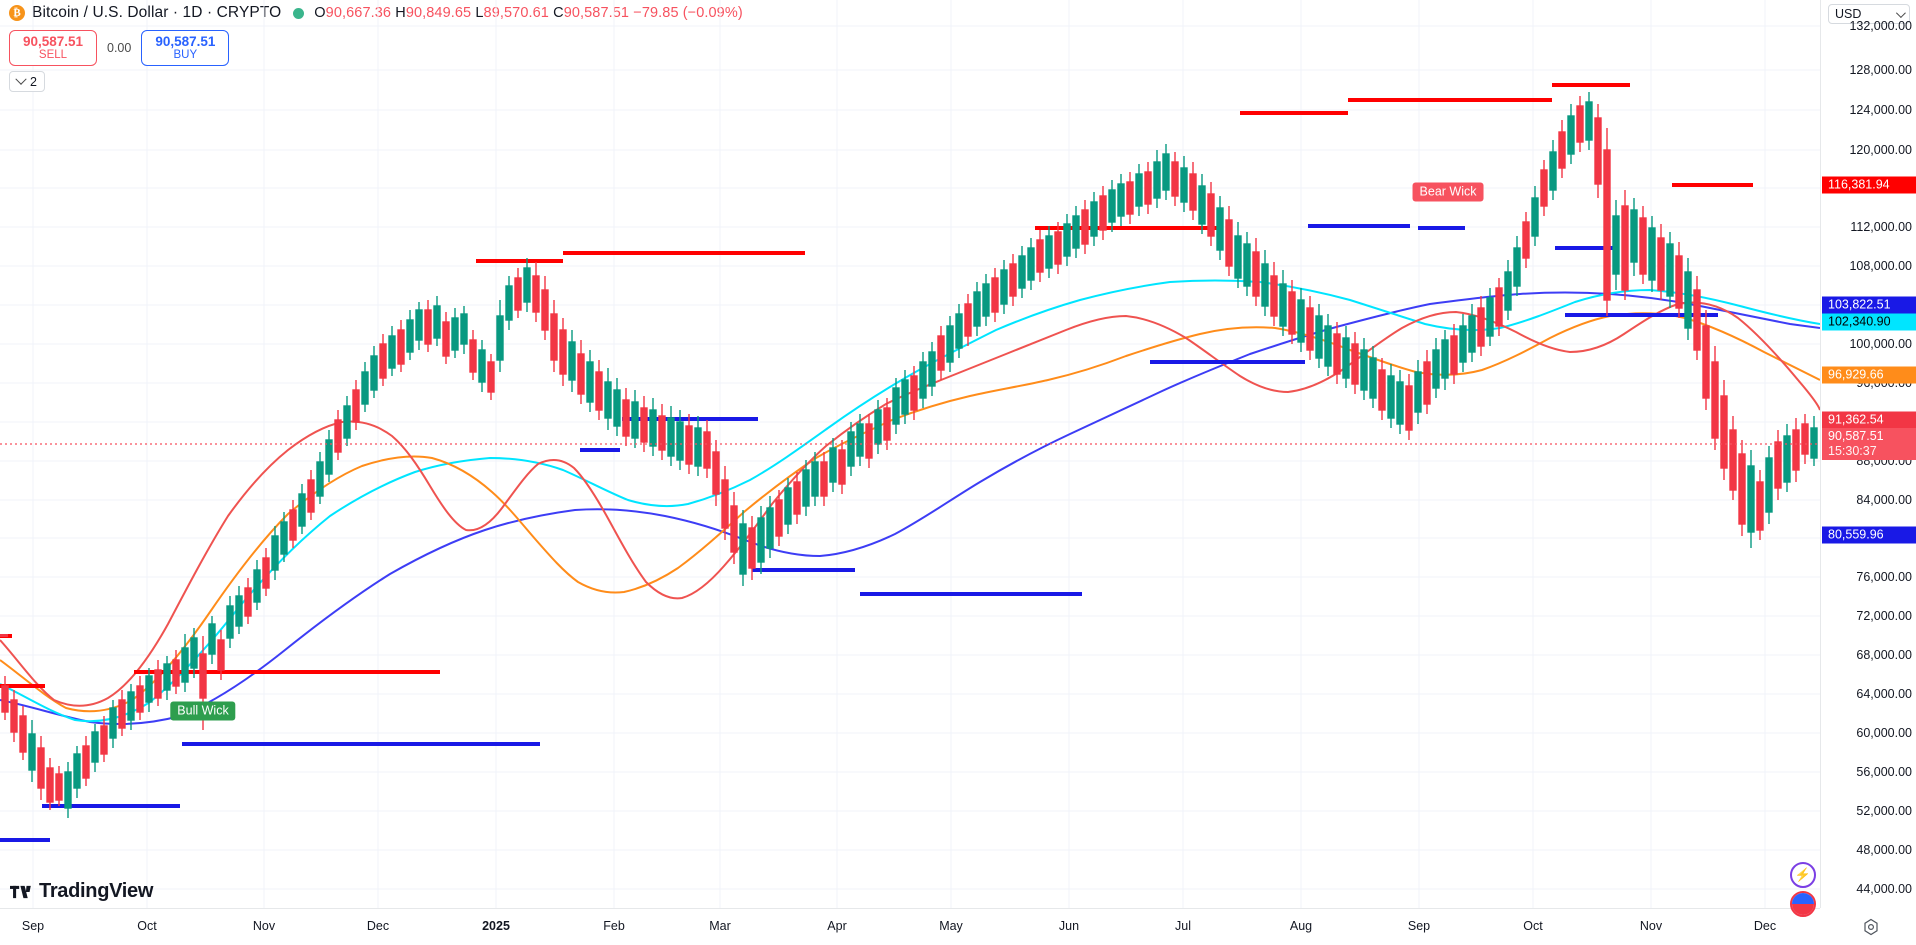  I want to click on time-tick: Feb, so click(614, 926).